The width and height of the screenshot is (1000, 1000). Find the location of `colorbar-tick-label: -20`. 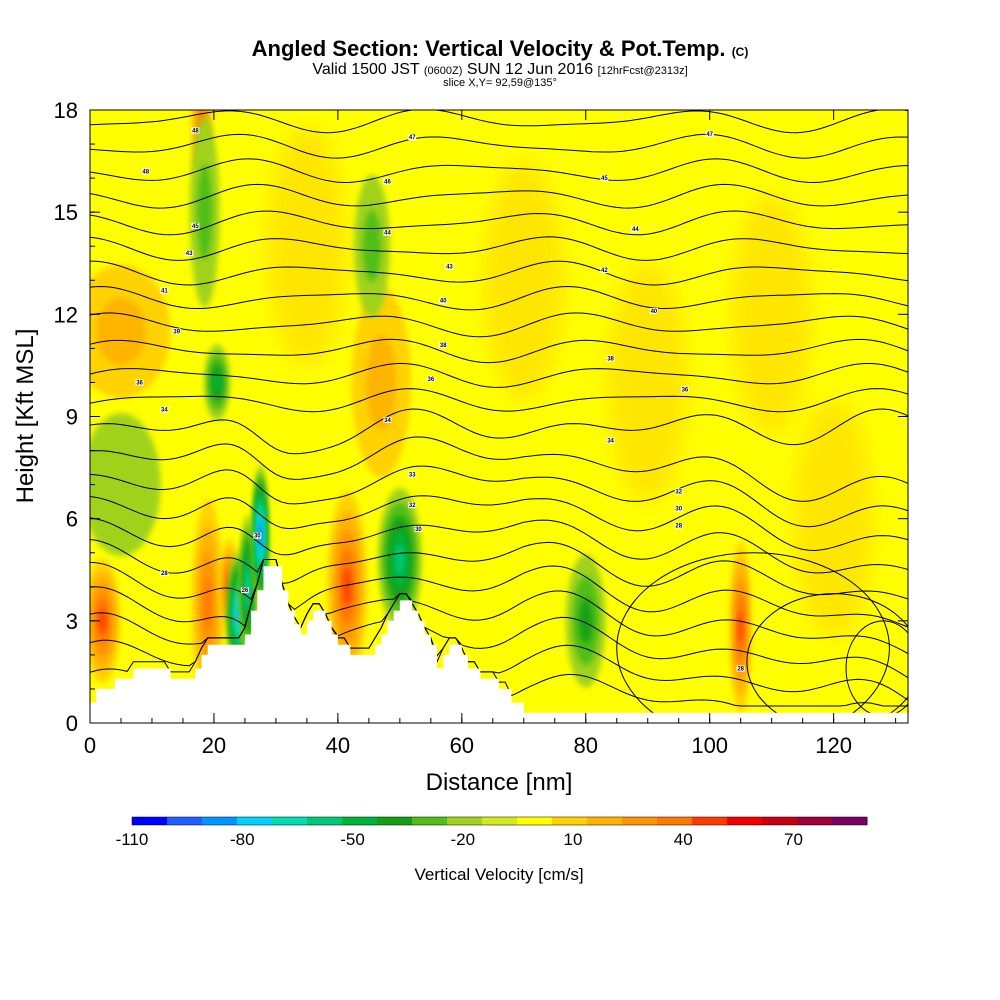

colorbar-tick-label: -20 is located at coordinates (462, 839).